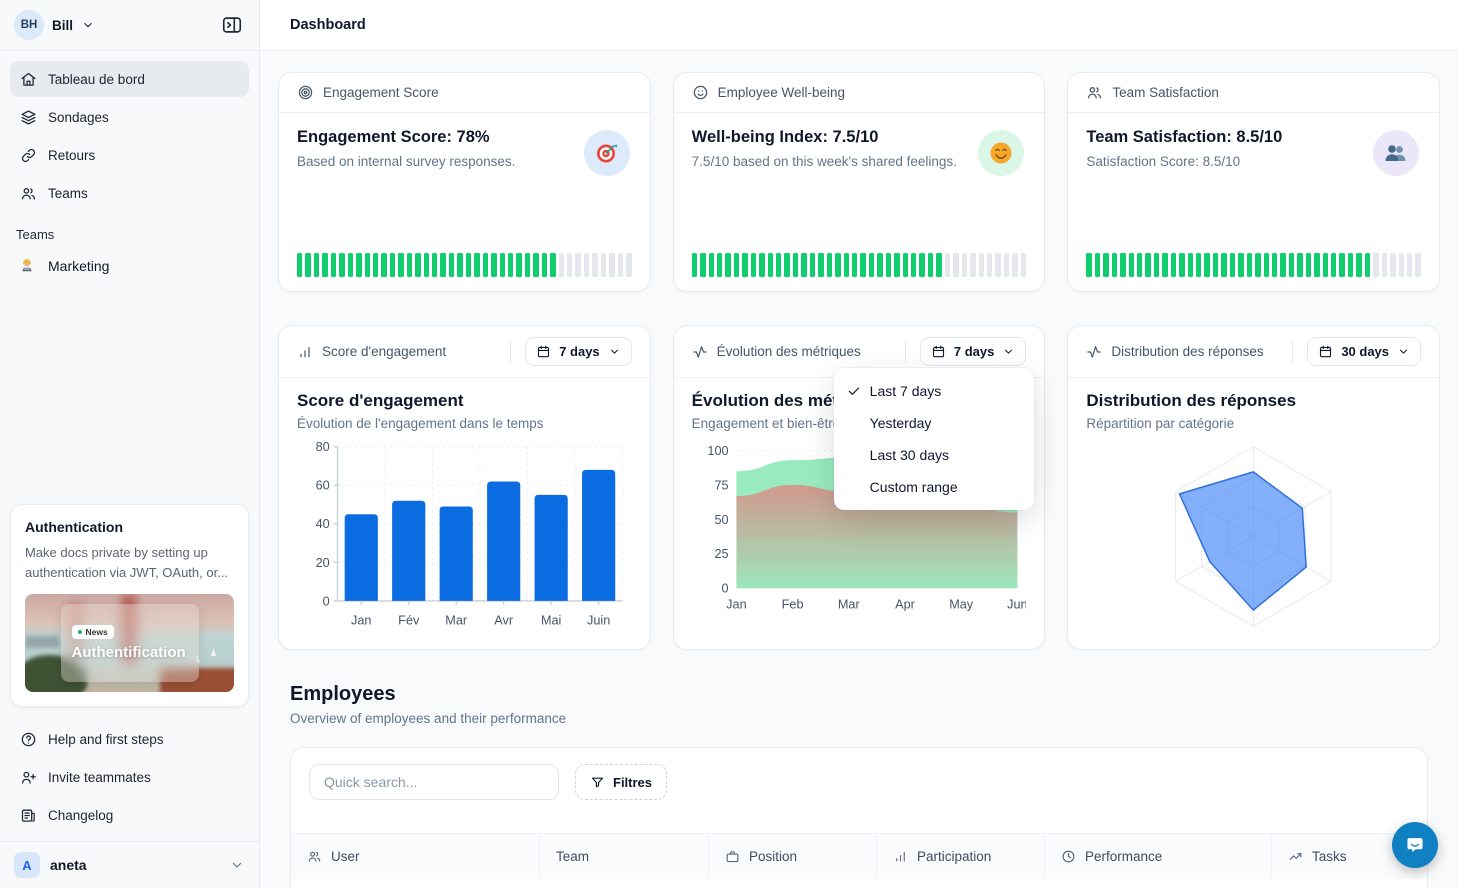  I want to click on svg-text: 80, so click(323, 447).